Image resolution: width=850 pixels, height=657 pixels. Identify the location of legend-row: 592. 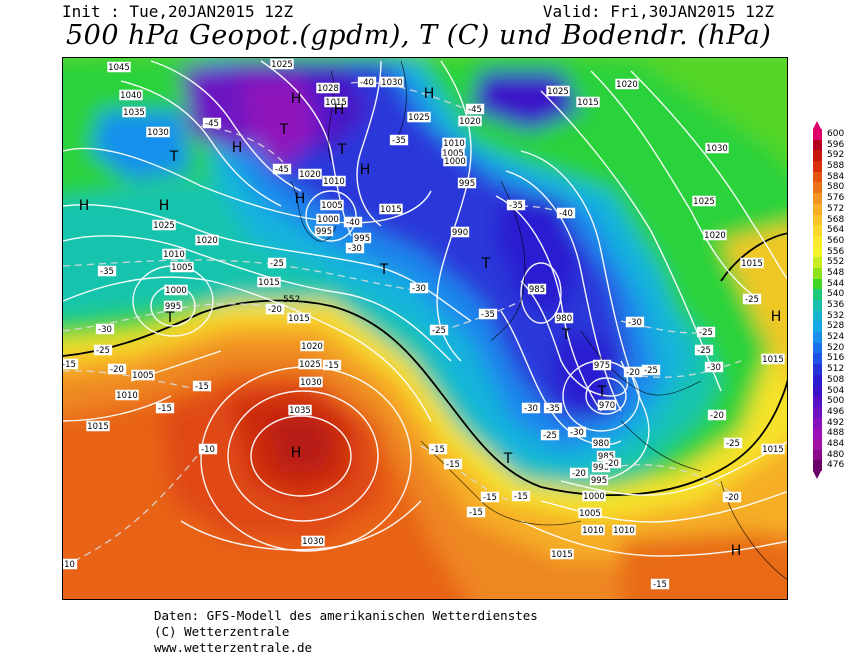
(831, 156).